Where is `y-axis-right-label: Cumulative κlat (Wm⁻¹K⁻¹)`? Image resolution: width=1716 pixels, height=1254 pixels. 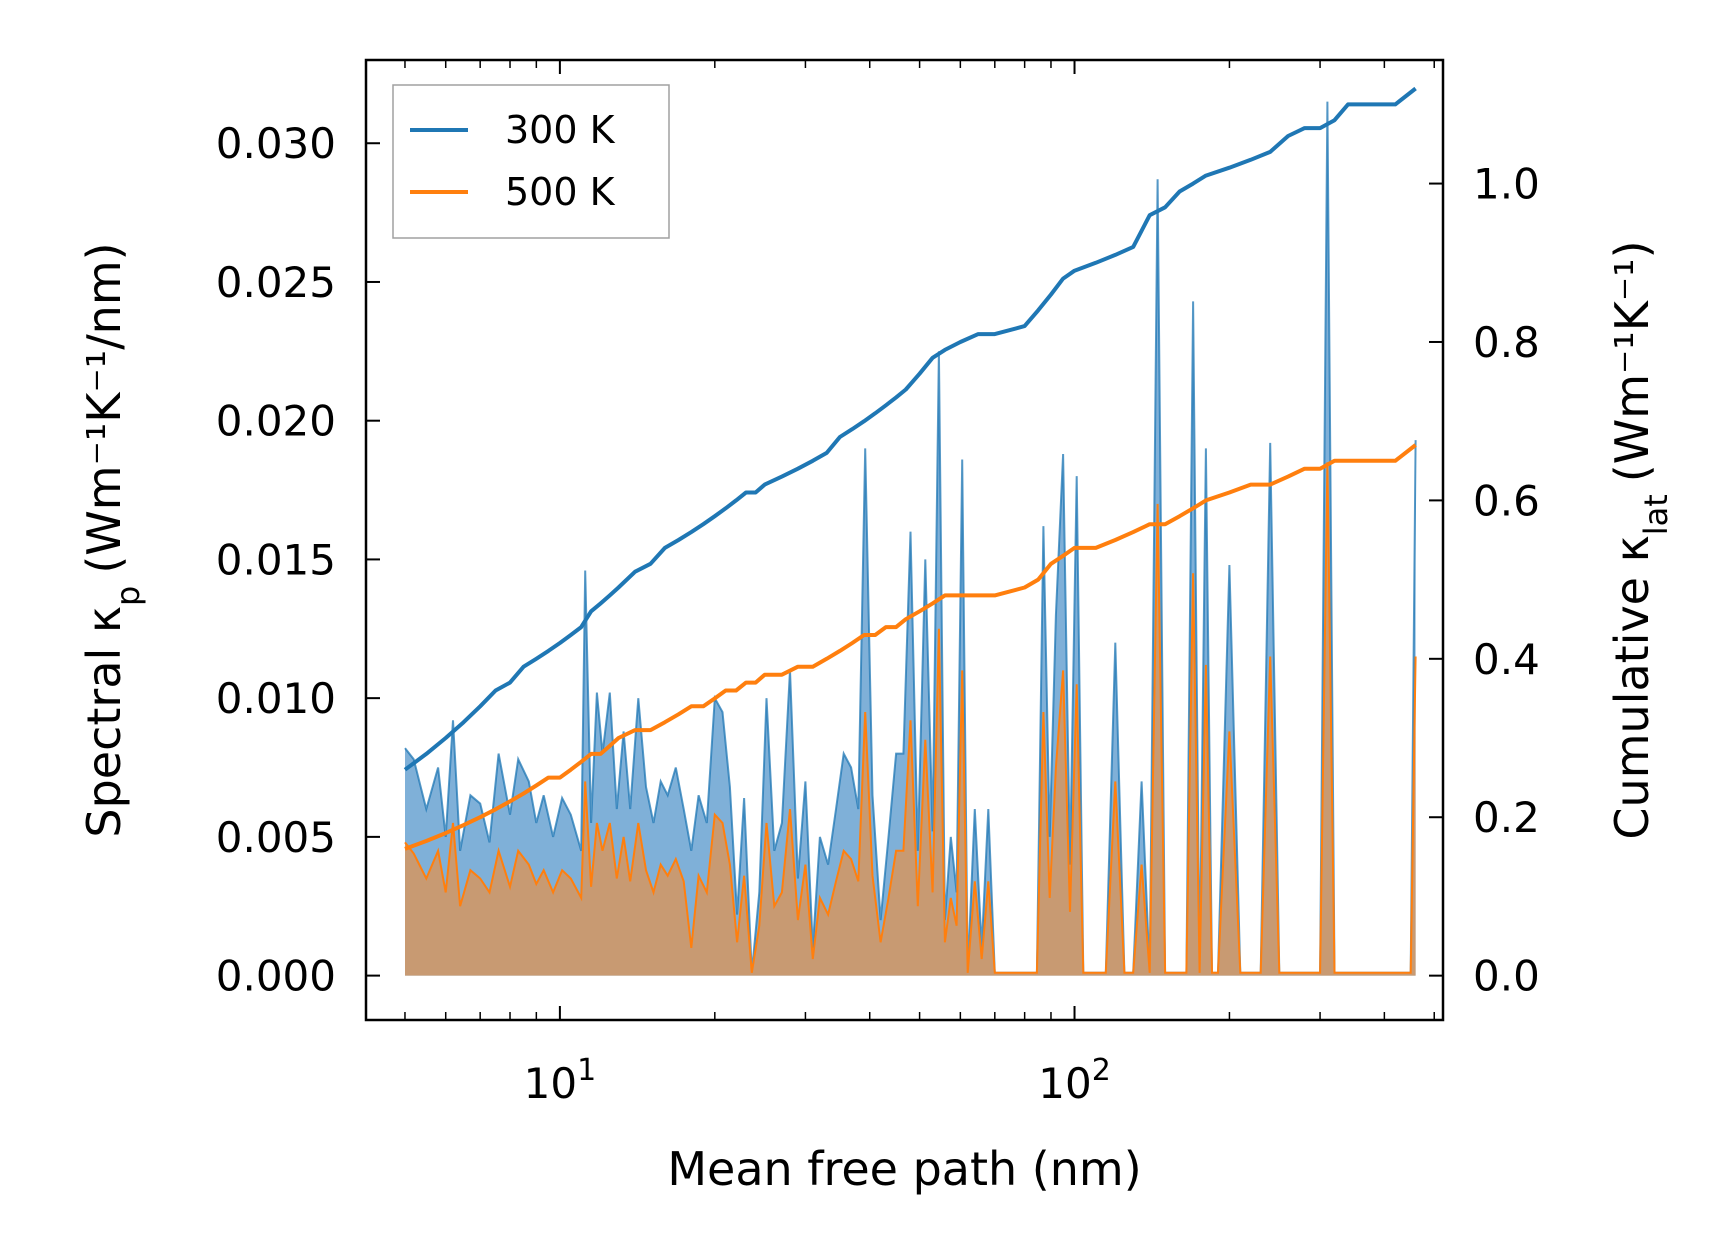 y-axis-right-label: Cumulative κlat (Wm⁻¹K⁻¹) is located at coordinates (1640, 539).